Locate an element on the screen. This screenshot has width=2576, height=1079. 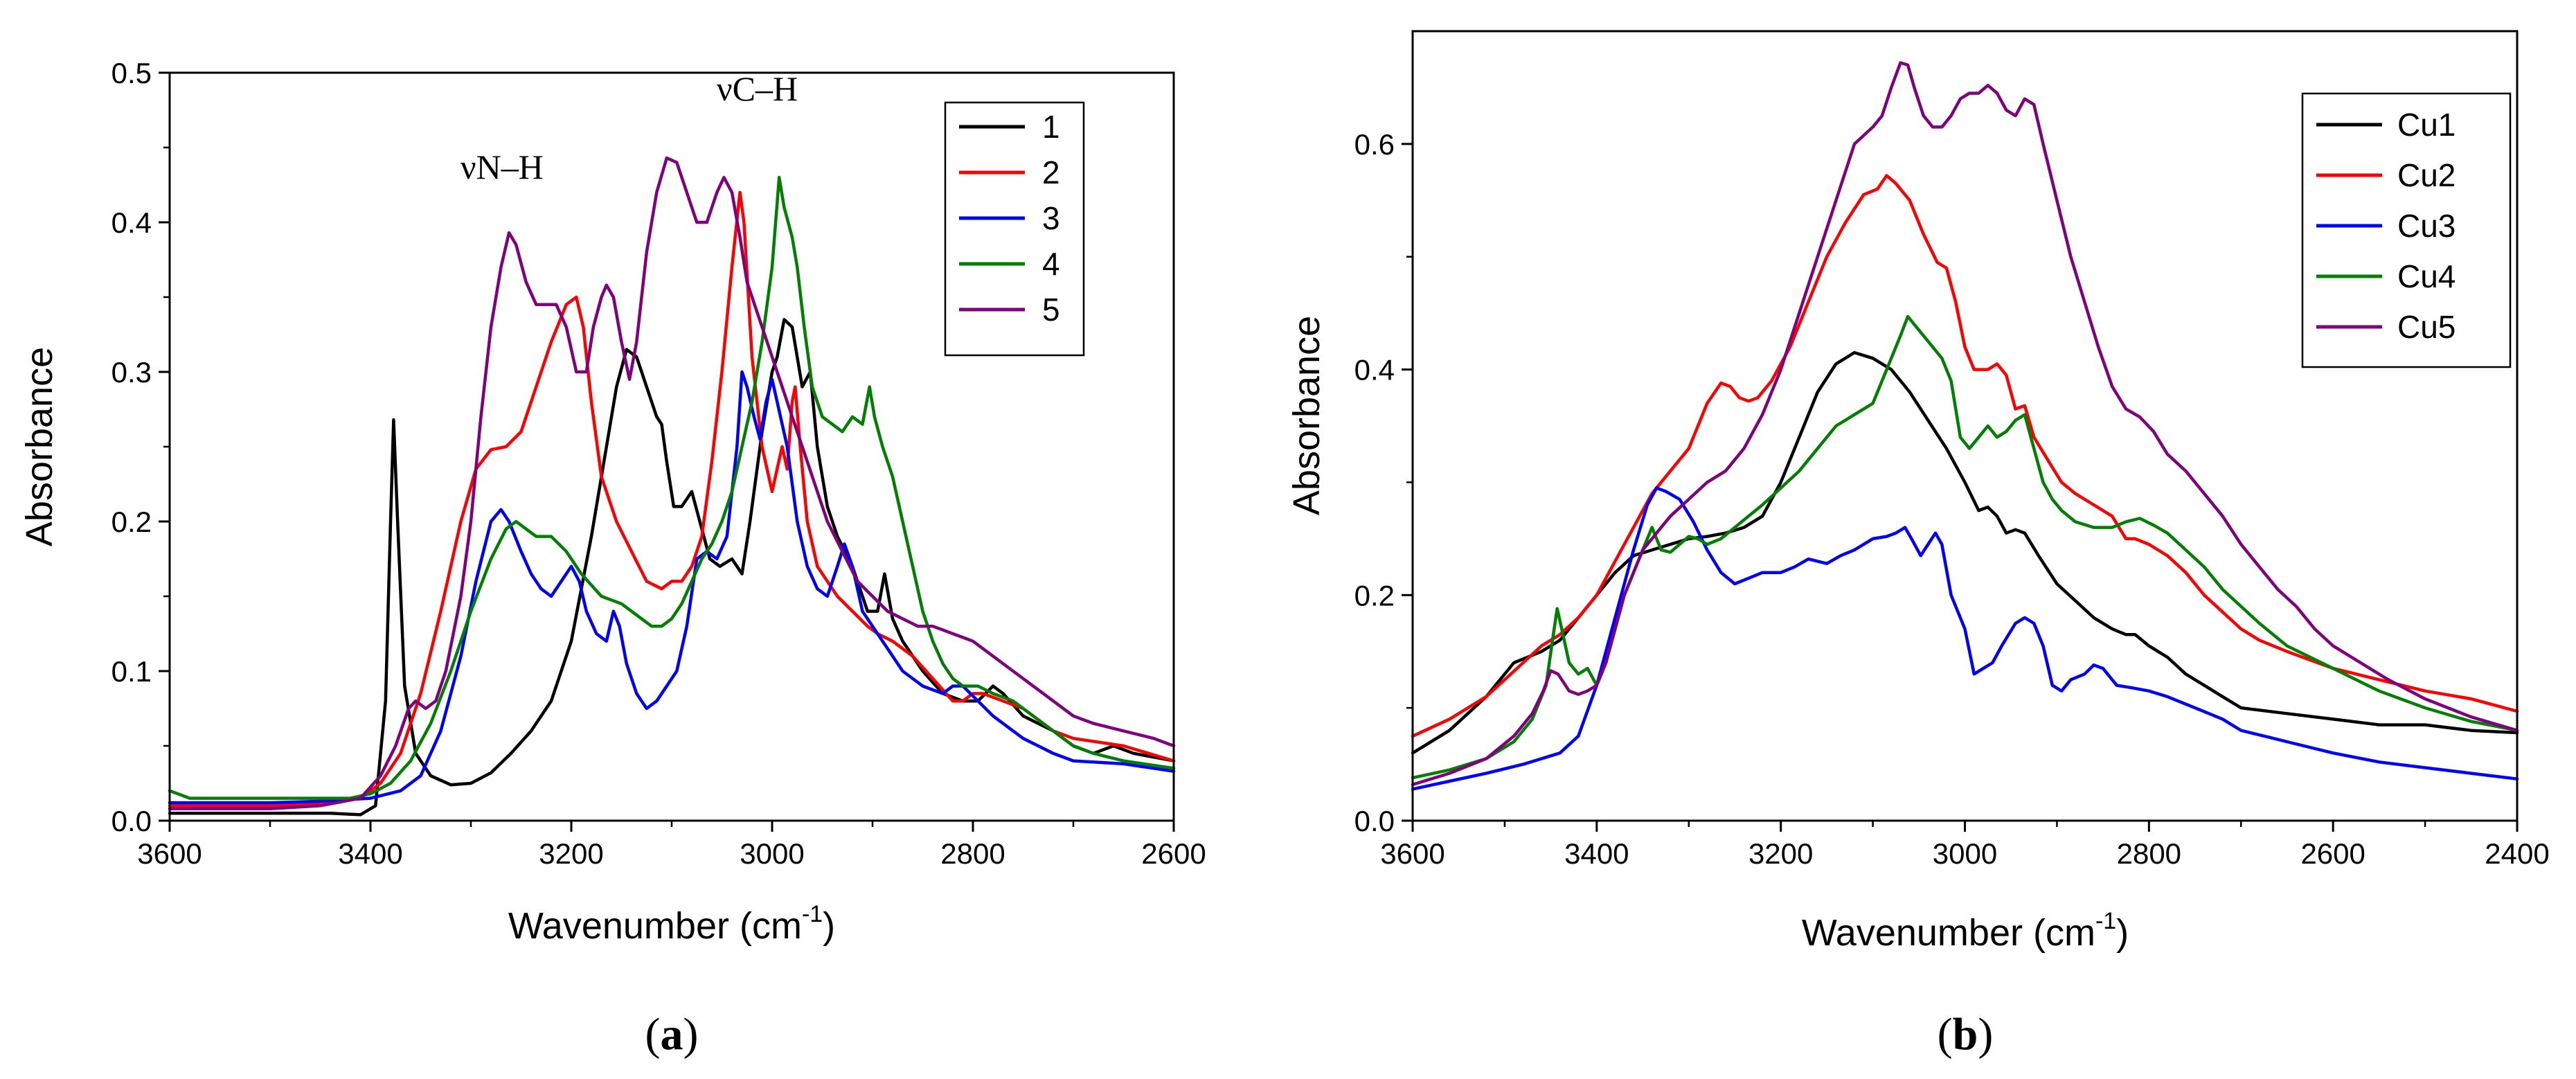
panel-a-x-tick-label: 3400 is located at coordinates (370, 854).